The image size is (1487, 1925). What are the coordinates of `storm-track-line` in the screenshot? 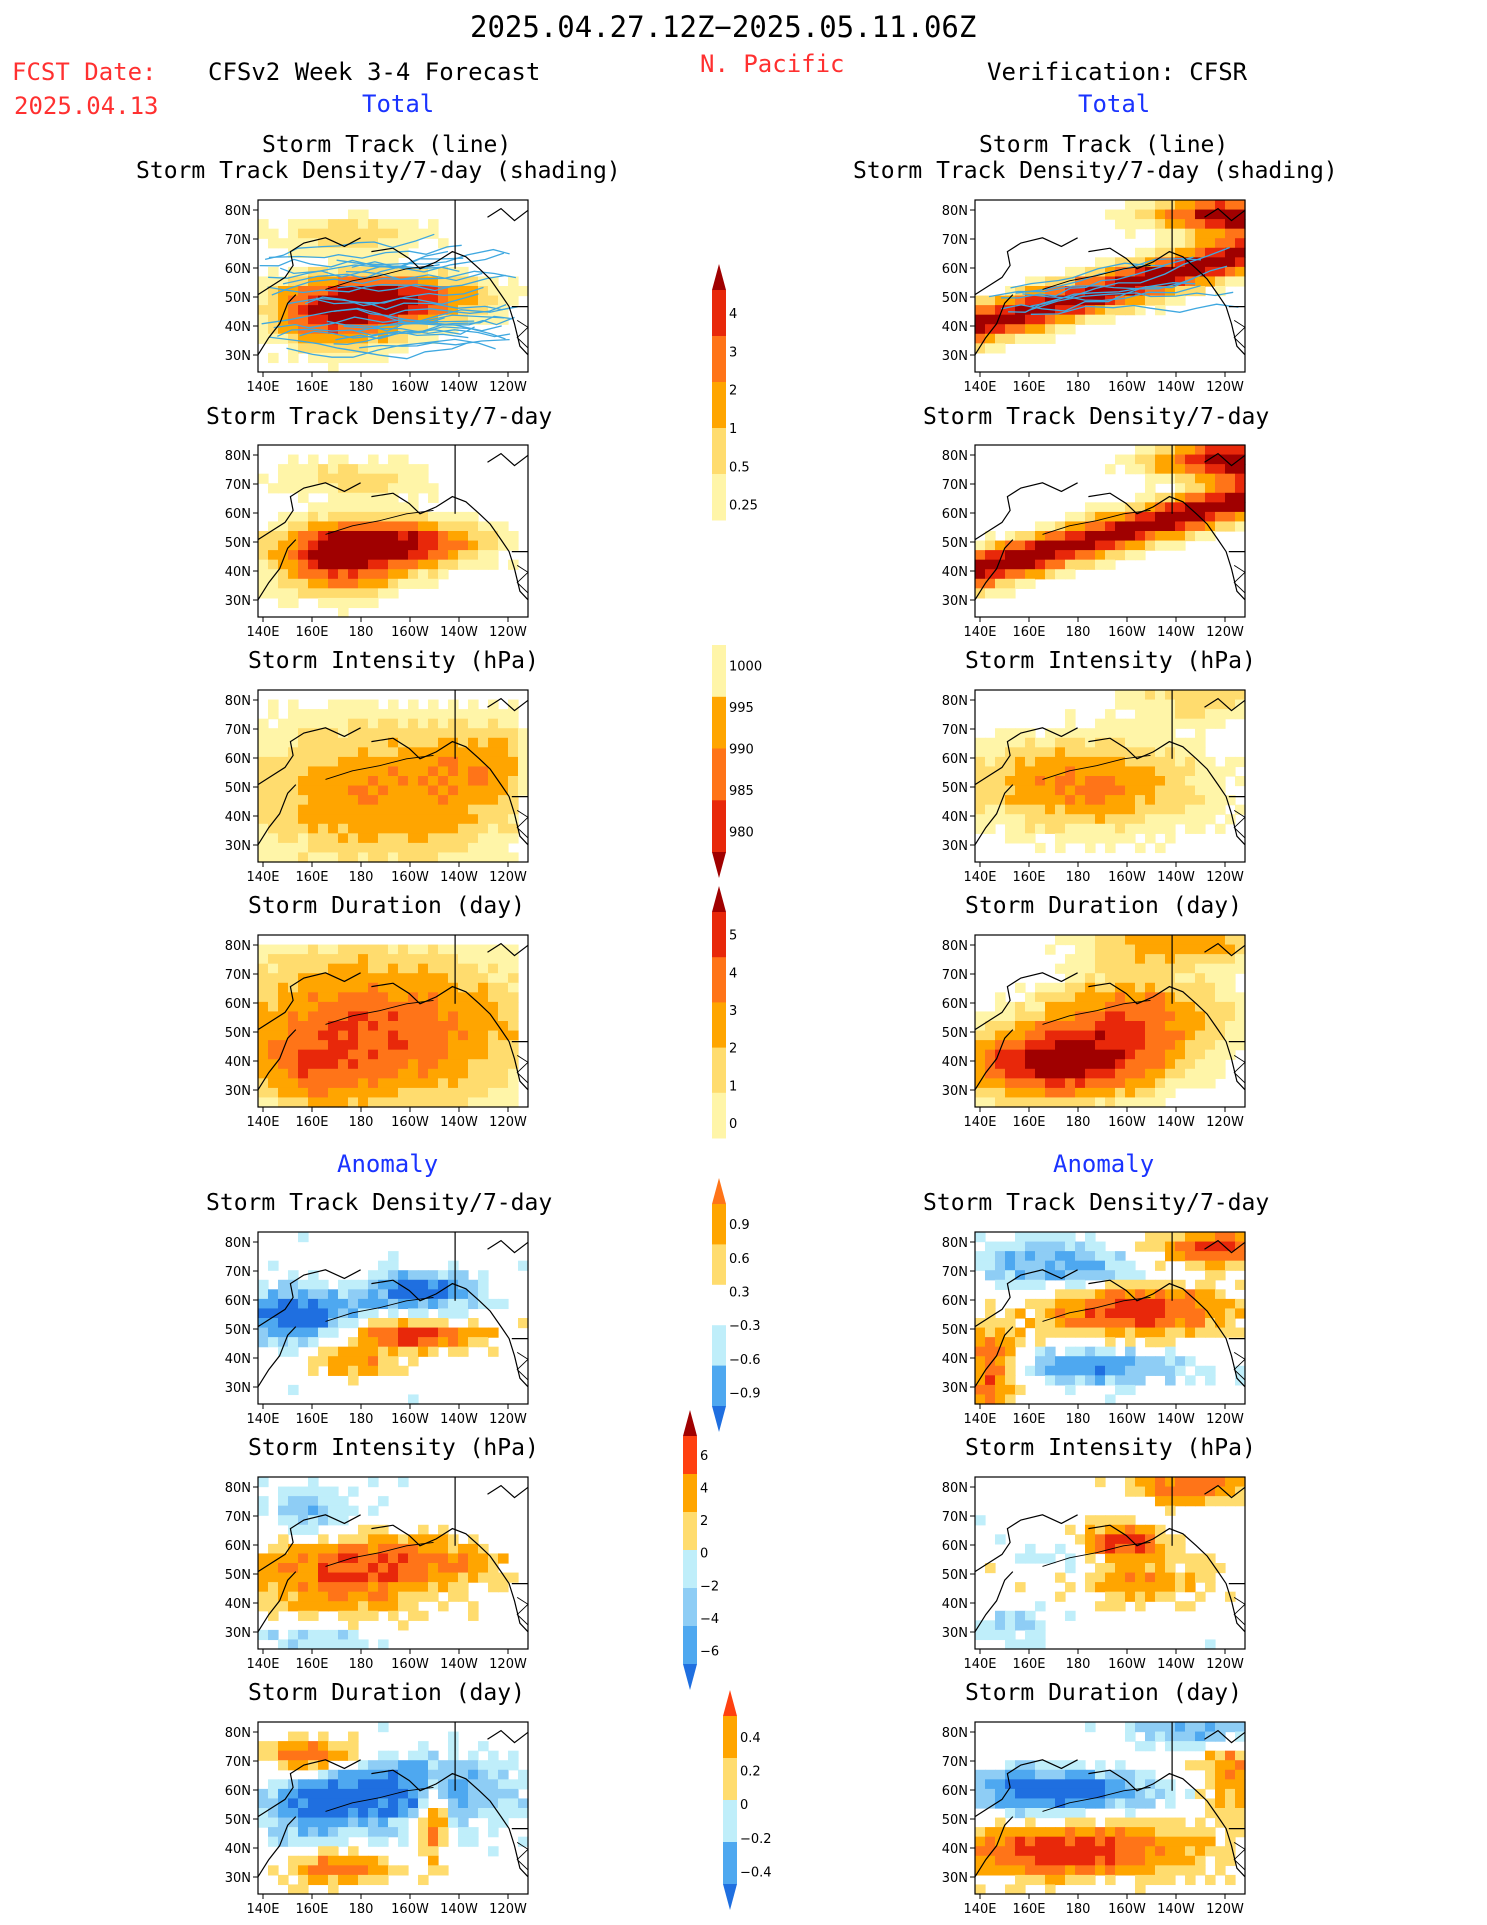 It's located at (1134, 309).